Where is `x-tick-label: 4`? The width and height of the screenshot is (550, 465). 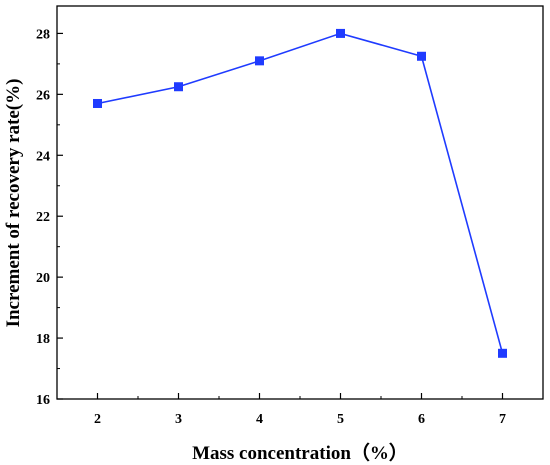
x-tick-label: 4 is located at coordinates (259, 419).